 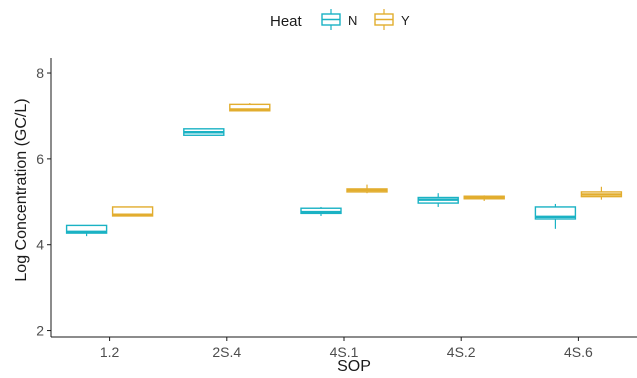 What do you see at coordinates (352, 20) in the screenshot?
I see `legend-label: N` at bounding box center [352, 20].